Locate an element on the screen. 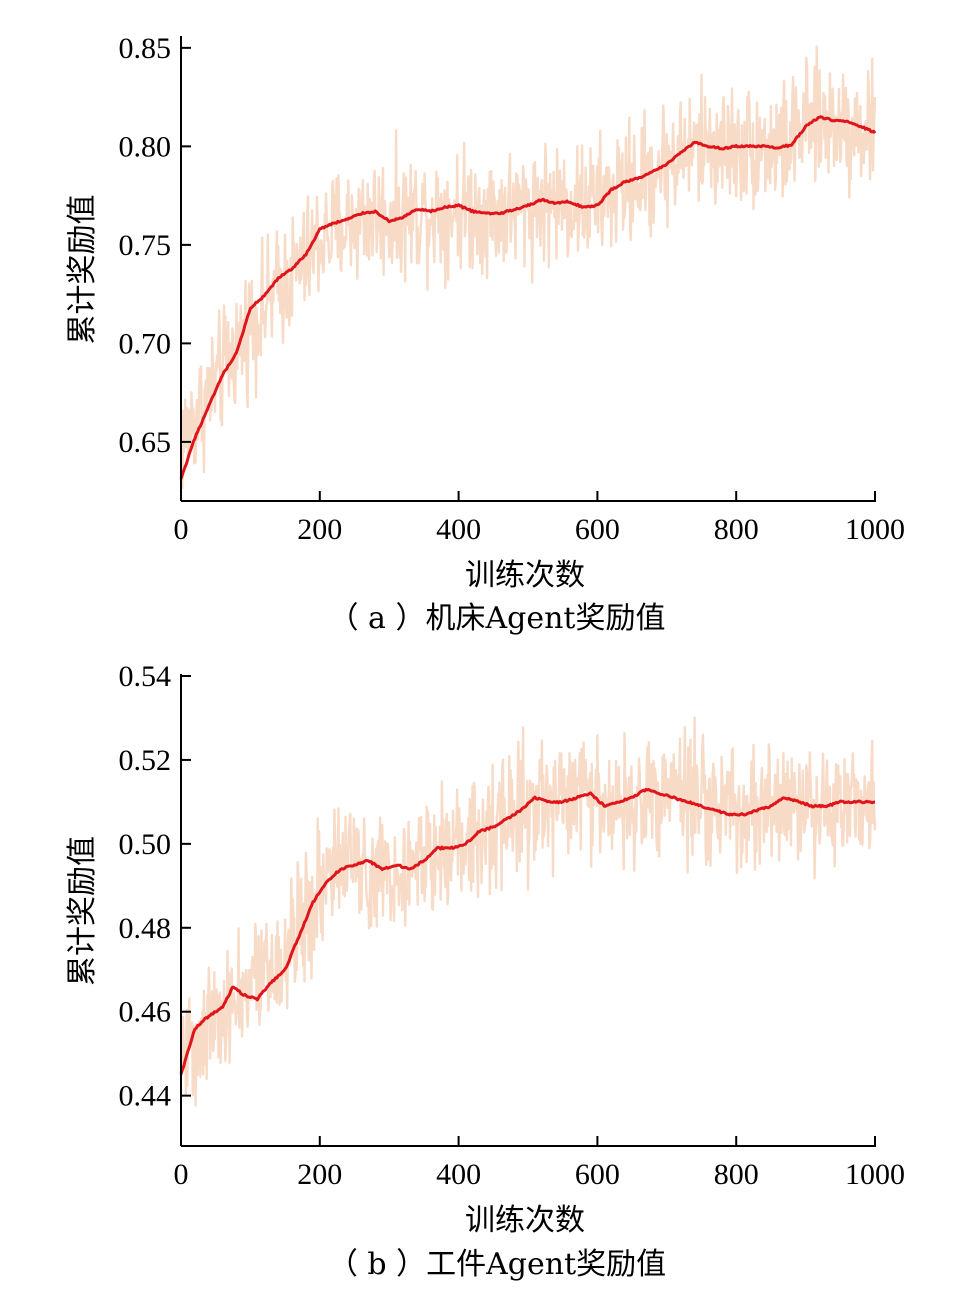 Image resolution: width=957 pixels, height=1291 pixels. y-tick-label: 0.52 is located at coordinates (145, 760).